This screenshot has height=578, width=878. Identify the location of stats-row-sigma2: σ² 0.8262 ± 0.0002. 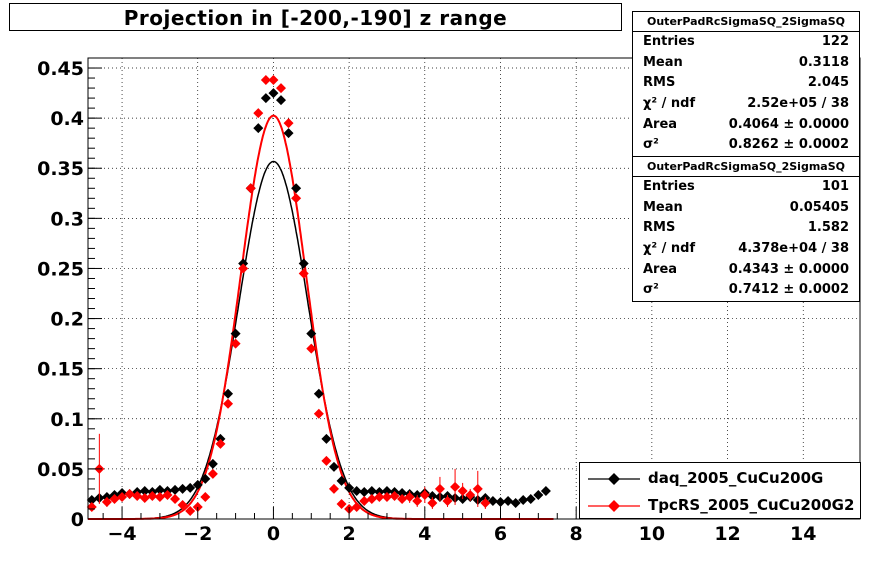
(746, 145).